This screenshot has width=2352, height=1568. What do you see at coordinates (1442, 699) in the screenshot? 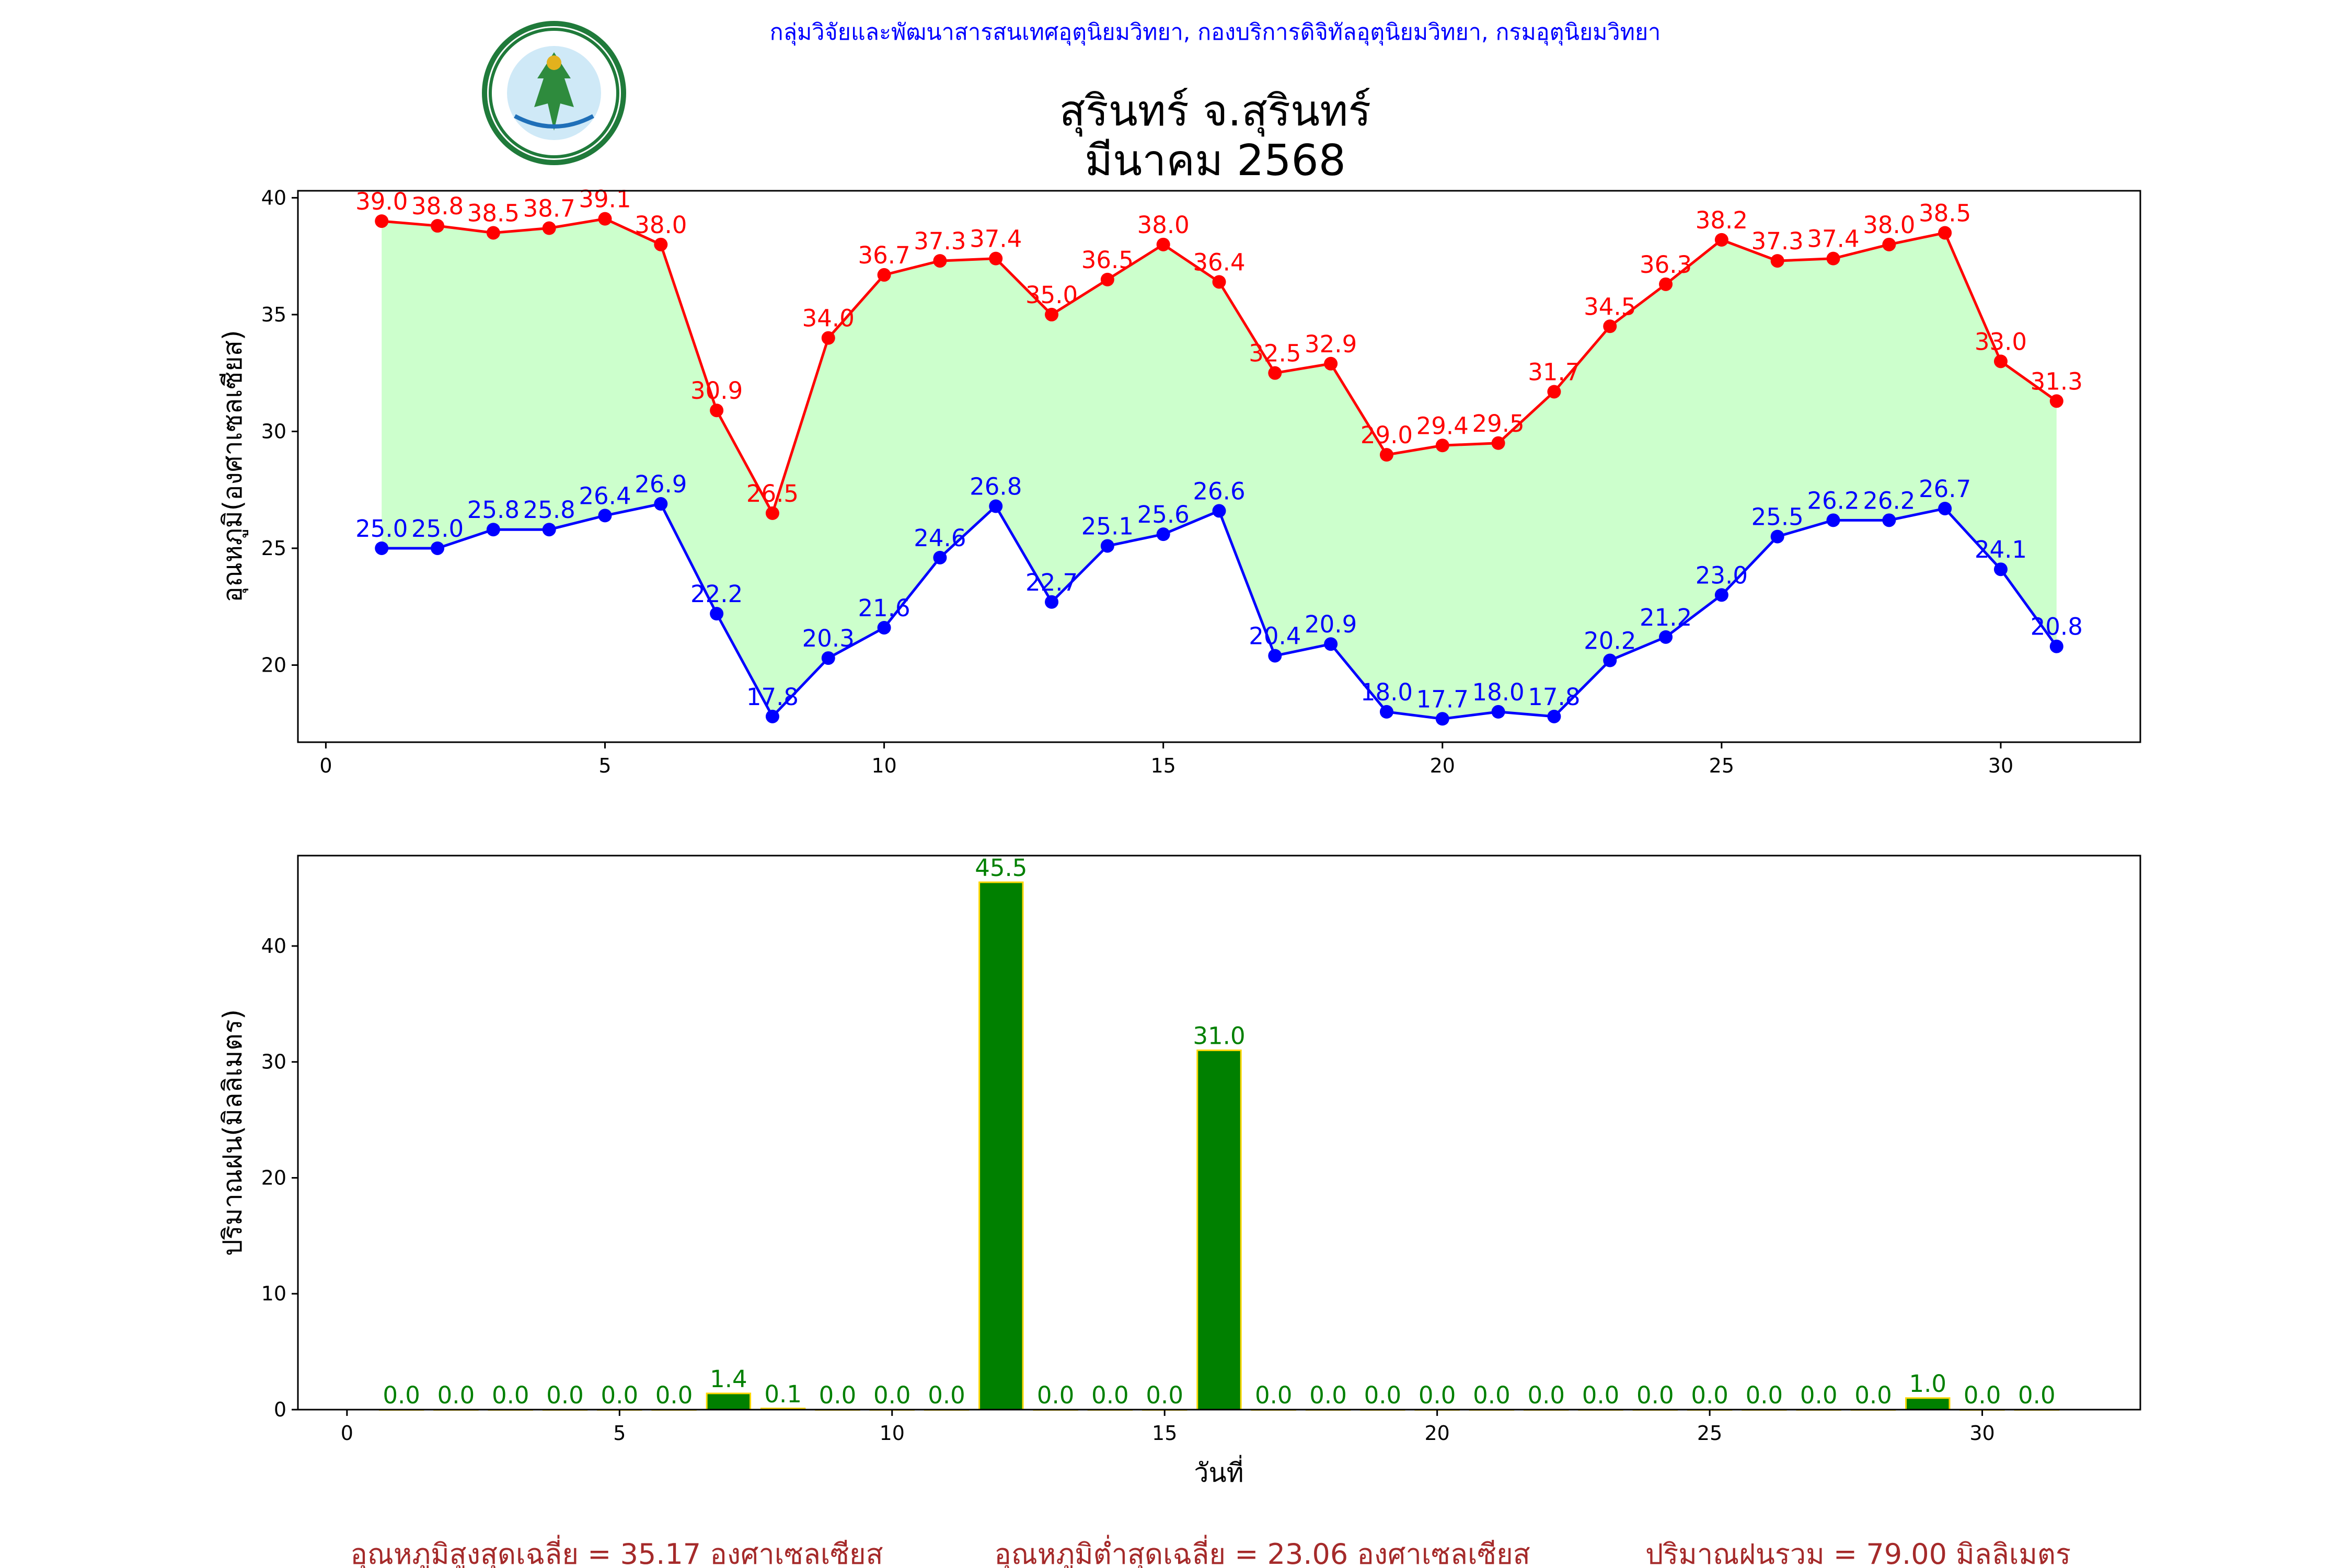
I see `min-temp-data-label: 17.7` at bounding box center [1442, 699].